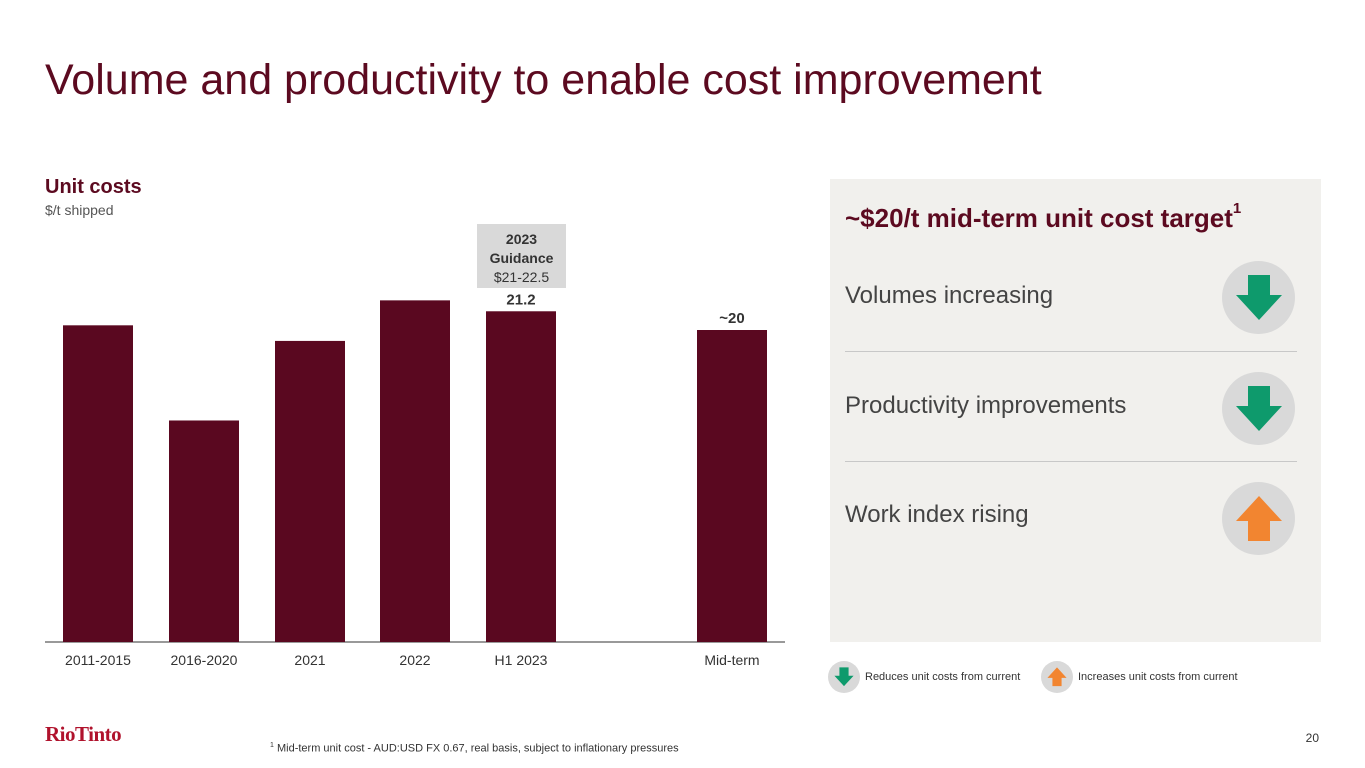  What do you see at coordinates (520, 299) in the screenshot?
I see `data-label: 21.2` at bounding box center [520, 299].